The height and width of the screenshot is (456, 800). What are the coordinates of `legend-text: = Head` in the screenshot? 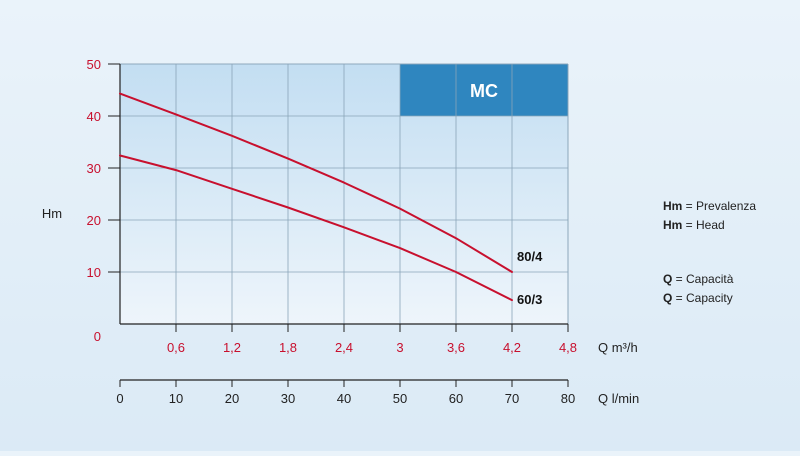 It's located at (703, 225).